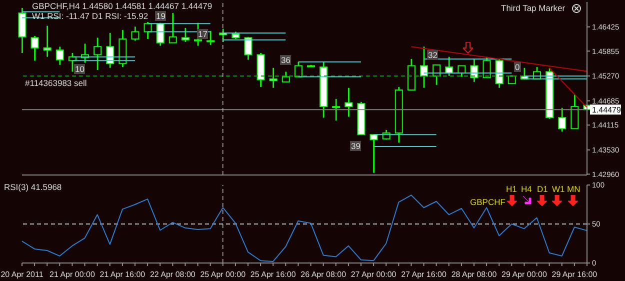  What do you see at coordinates (526, 189) in the screenshot?
I see `annotation: H4` at bounding box center [526, 189].